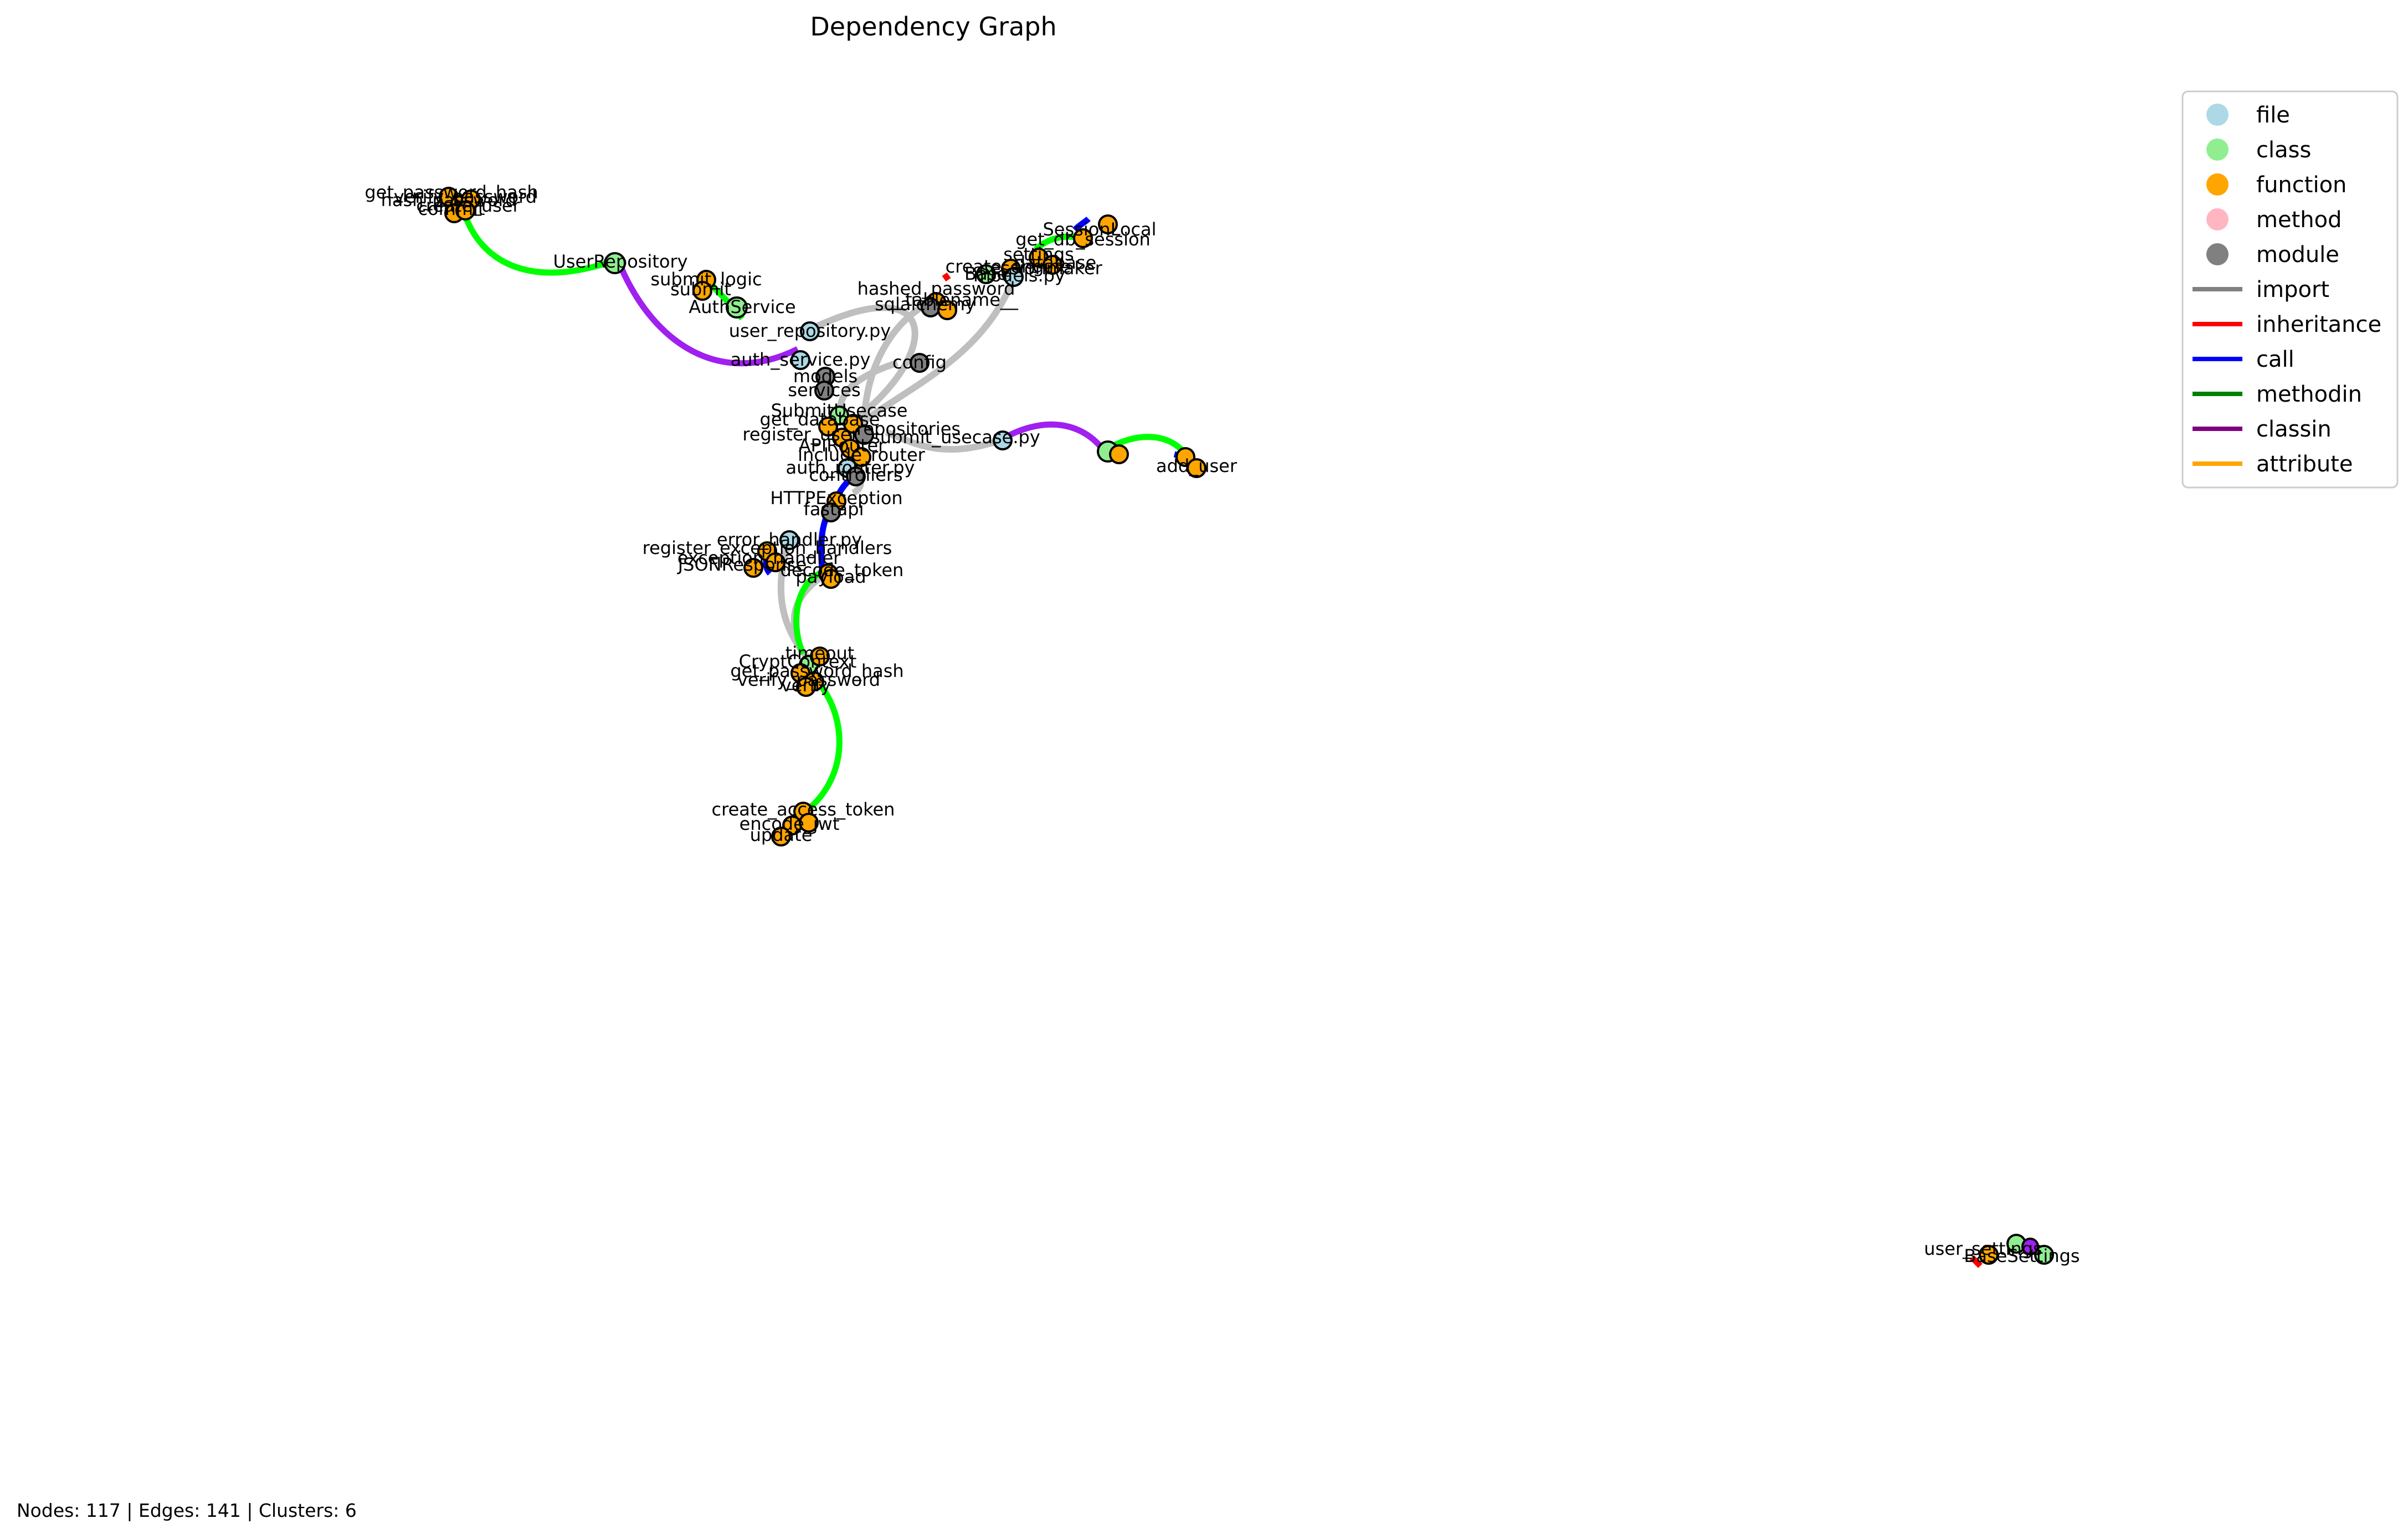 This screenshot has width=2408, height=1534. I want to click on node-auth-service-py, so click(800, 360).